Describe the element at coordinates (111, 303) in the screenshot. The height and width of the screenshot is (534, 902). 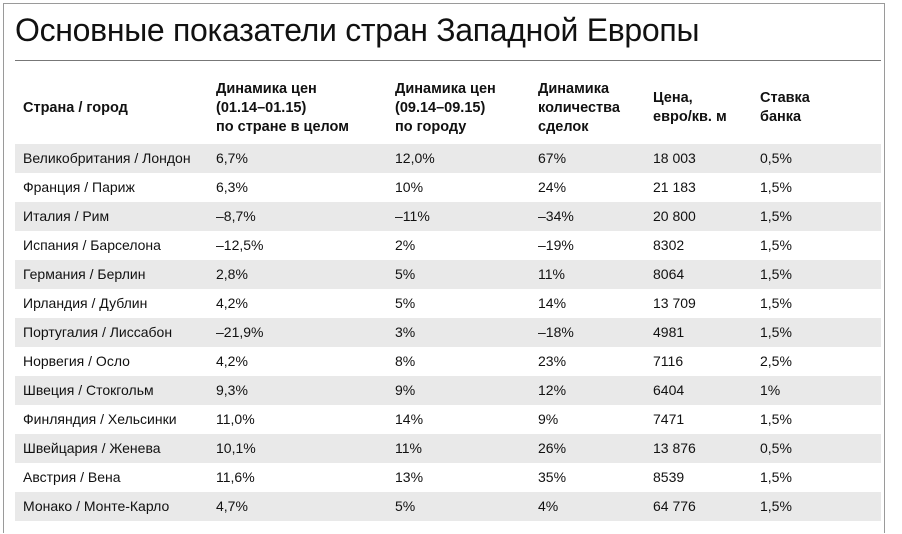
I see `cell-country-city: Ирландия / Дублин` at that location.